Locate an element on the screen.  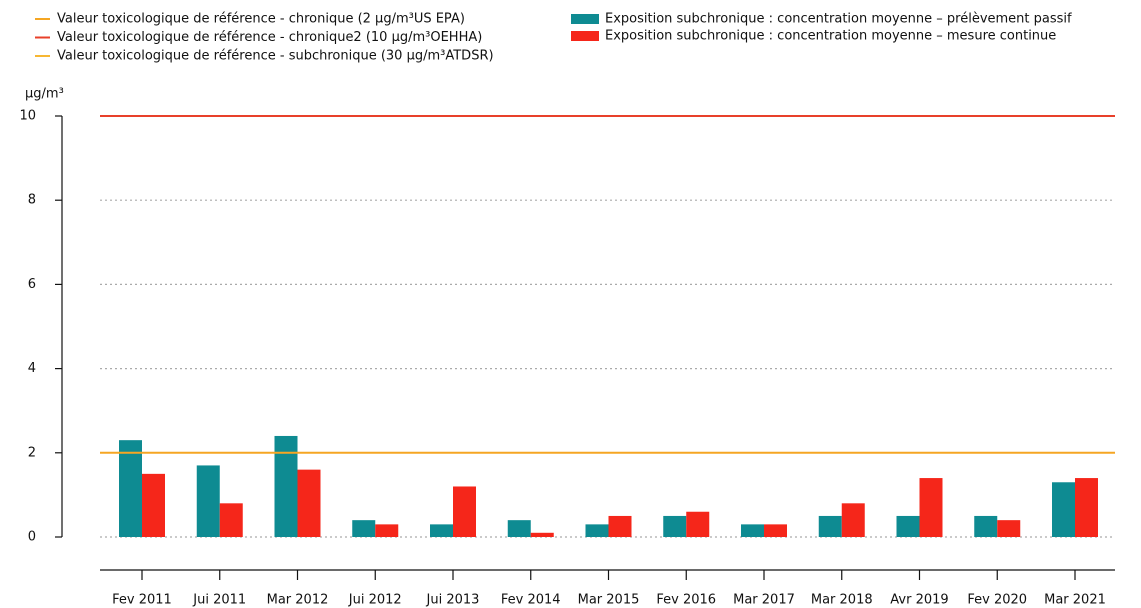
x-tick-label: Mar 2018 is located at coordinates (842, 600).